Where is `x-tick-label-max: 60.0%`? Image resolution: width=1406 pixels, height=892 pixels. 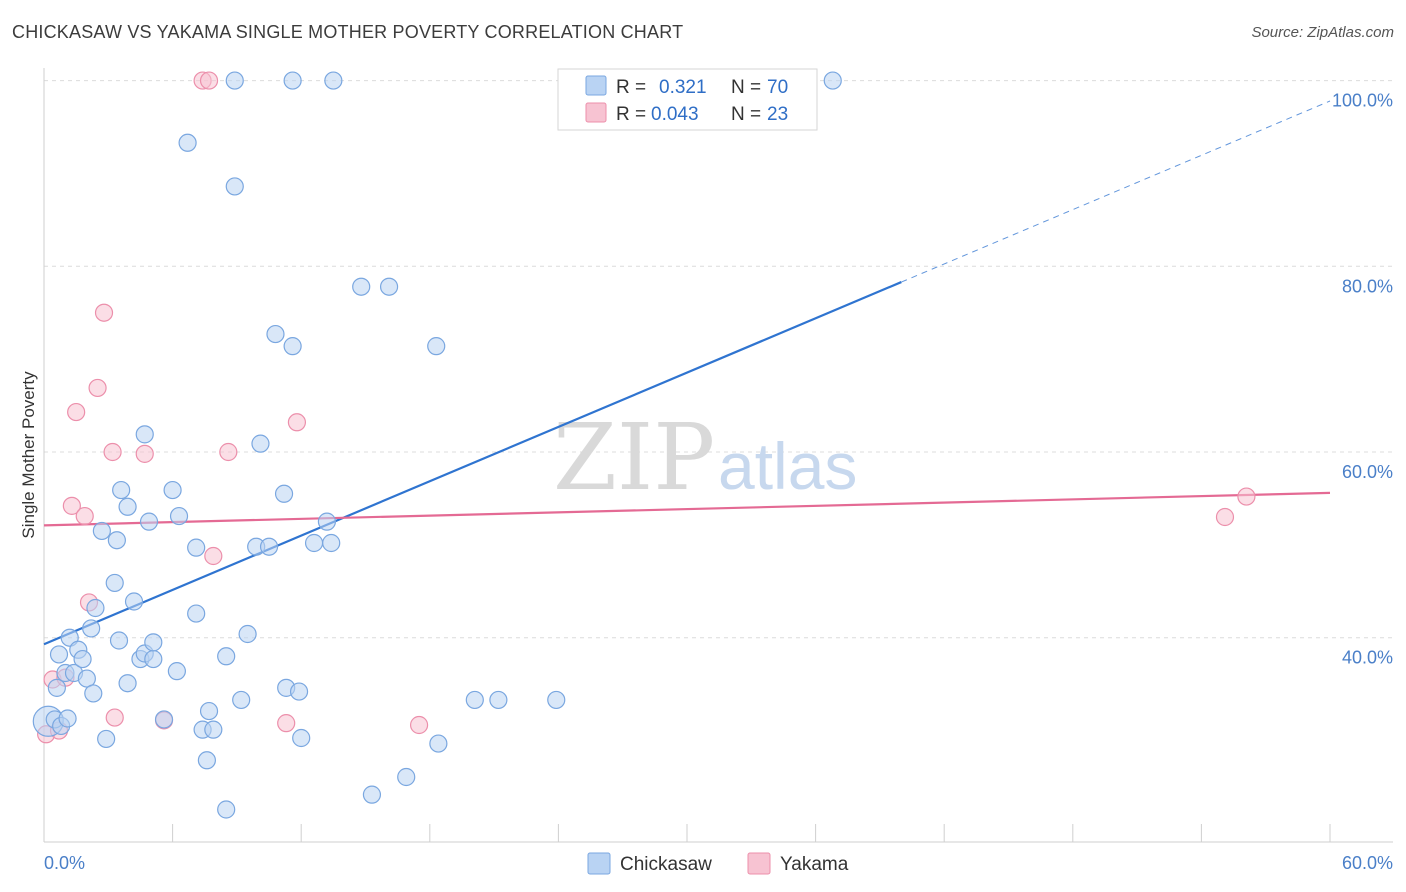 x-tick-label-max: 60.0% is located at coordinates (1367, 863).